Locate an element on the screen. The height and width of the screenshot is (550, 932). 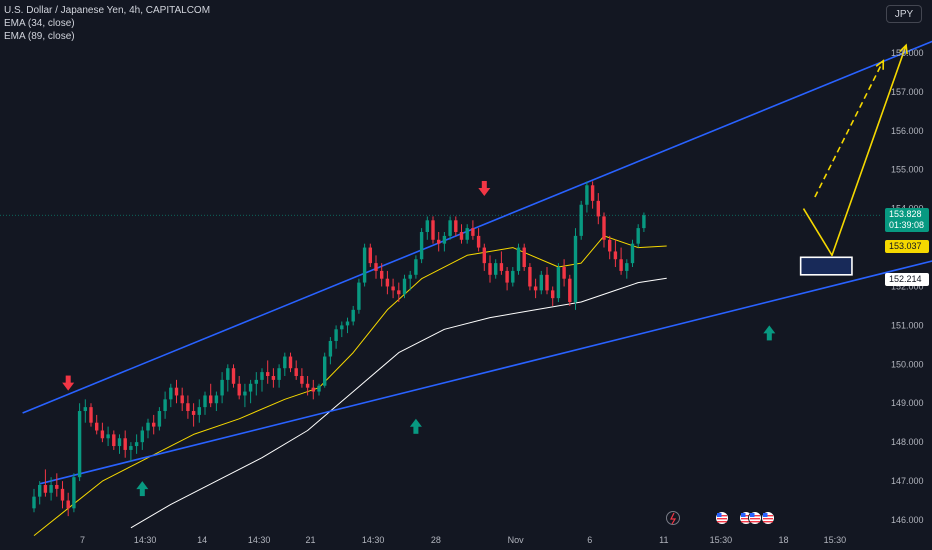
ema34-legend: EMA (34, close) is located at coordinates (39, 23).